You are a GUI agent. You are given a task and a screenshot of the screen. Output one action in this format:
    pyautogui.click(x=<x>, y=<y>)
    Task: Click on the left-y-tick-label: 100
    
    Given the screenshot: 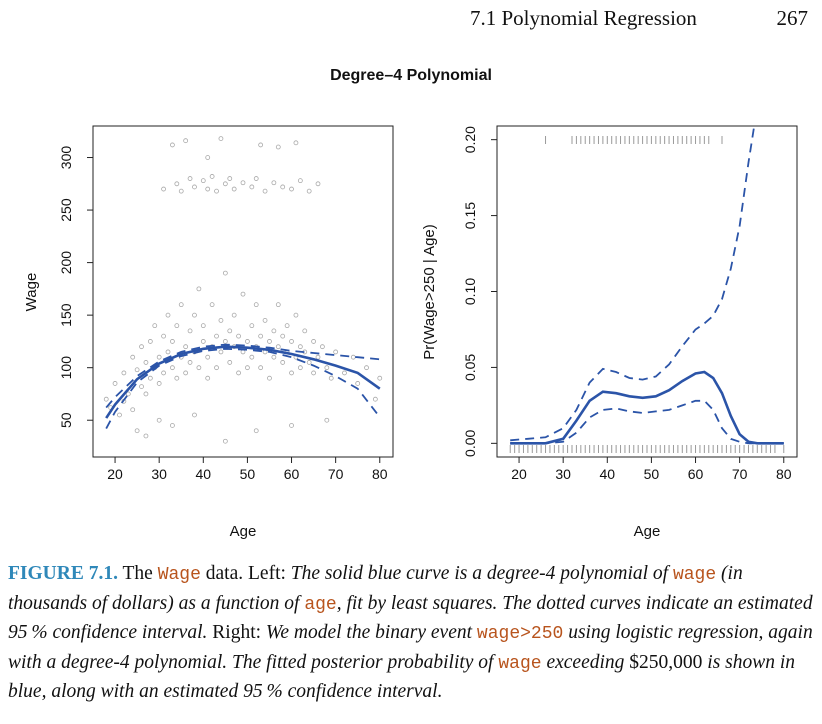 What is the action you would take?
    pyautogui.click(x=66, y=368)
    